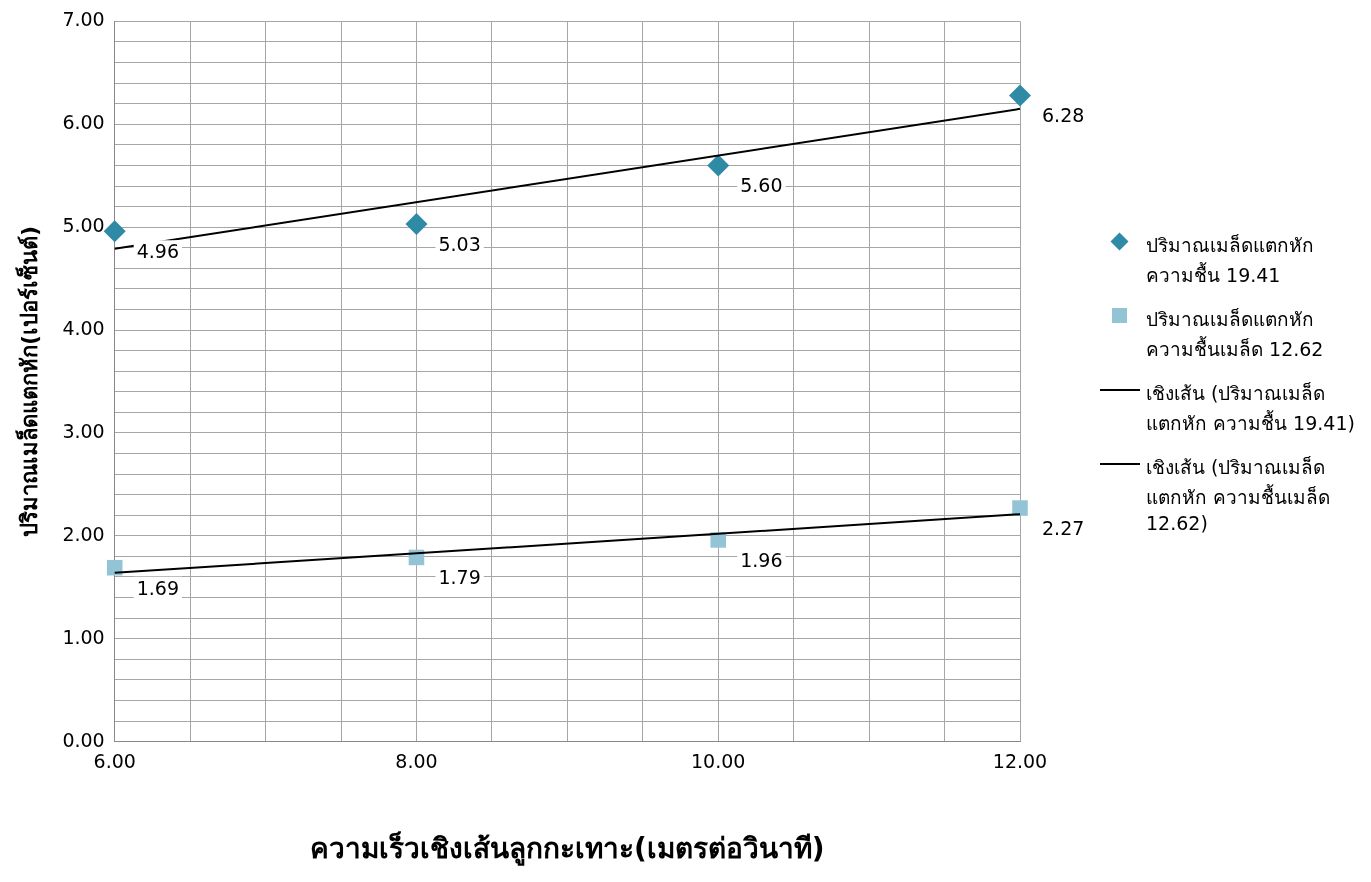 This screenshot has width=1371, height=882. I want to click on data-label: 6.28, so click(1063, 115).